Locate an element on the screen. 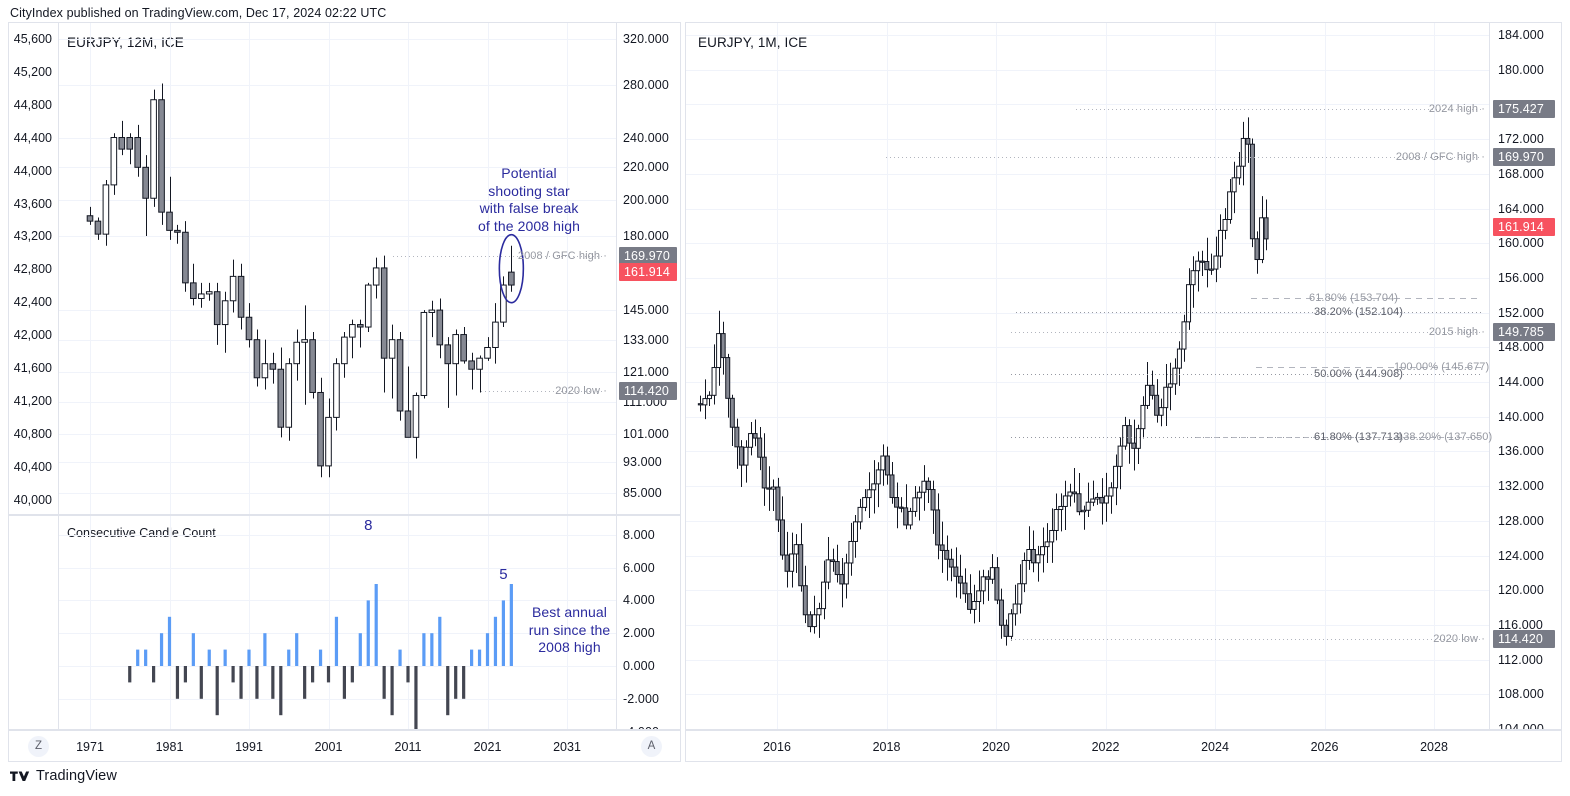 This screenshot has height=796, width=1570. footer: TradingView is located at coordinates (63, 776).